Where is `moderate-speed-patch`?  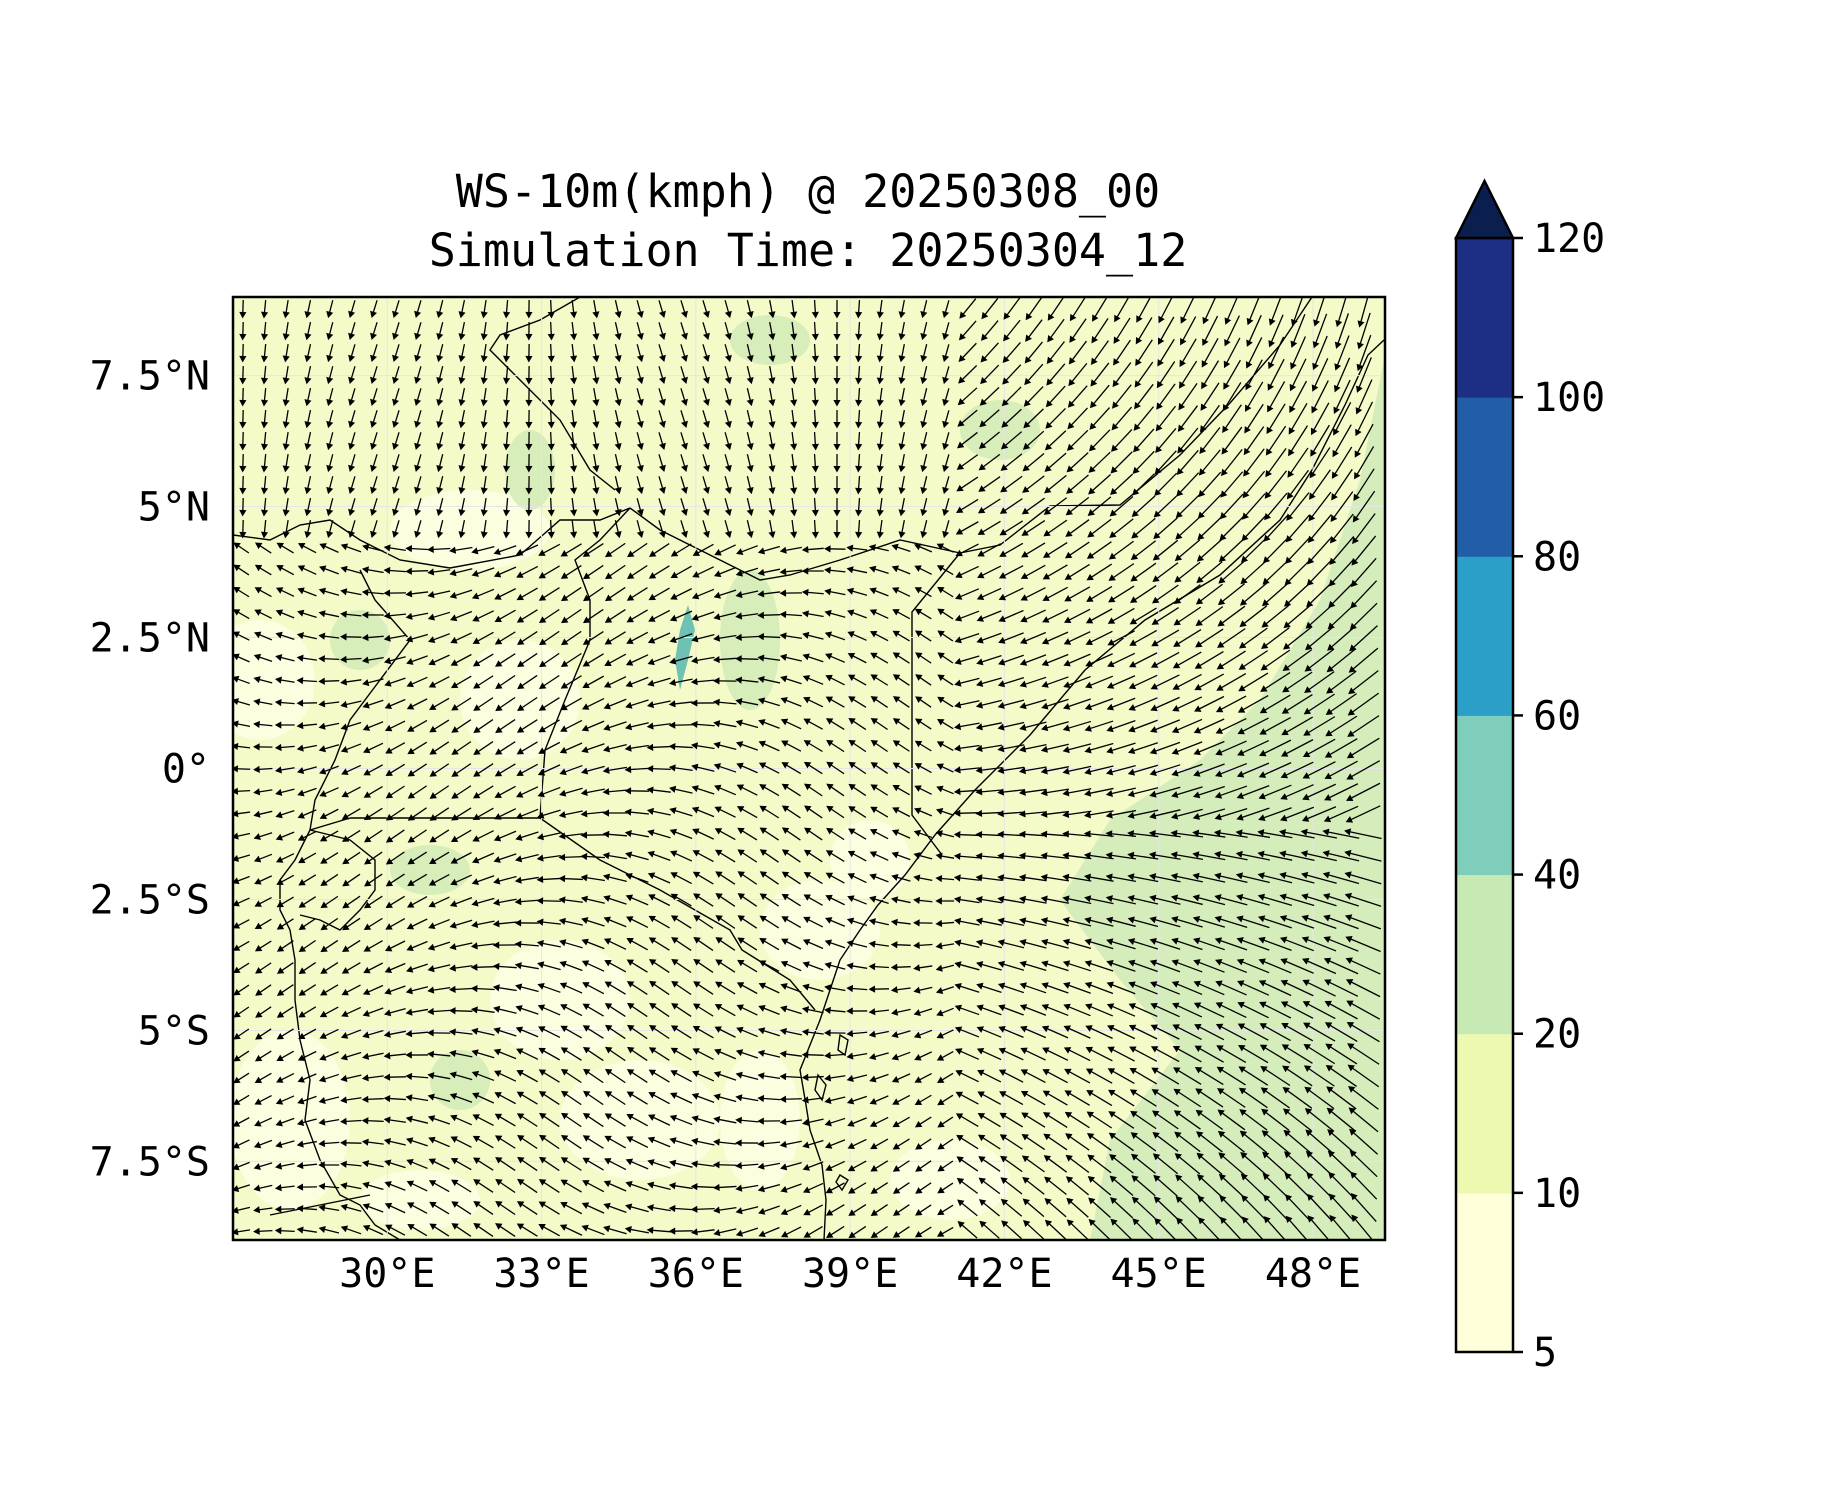
moderate-speed-patch is located at coordinates (750, 640).